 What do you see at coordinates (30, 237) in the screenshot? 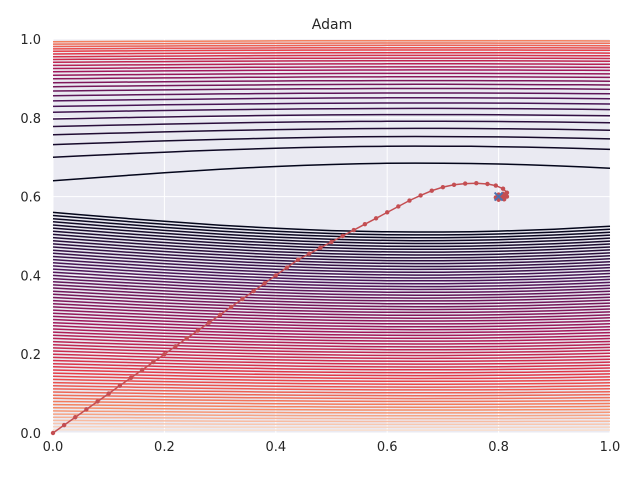
I see `y-axis-ticks: 0.0 0.2 0.4 0.6 0.8 1.0` at bounding box center [30, 237].